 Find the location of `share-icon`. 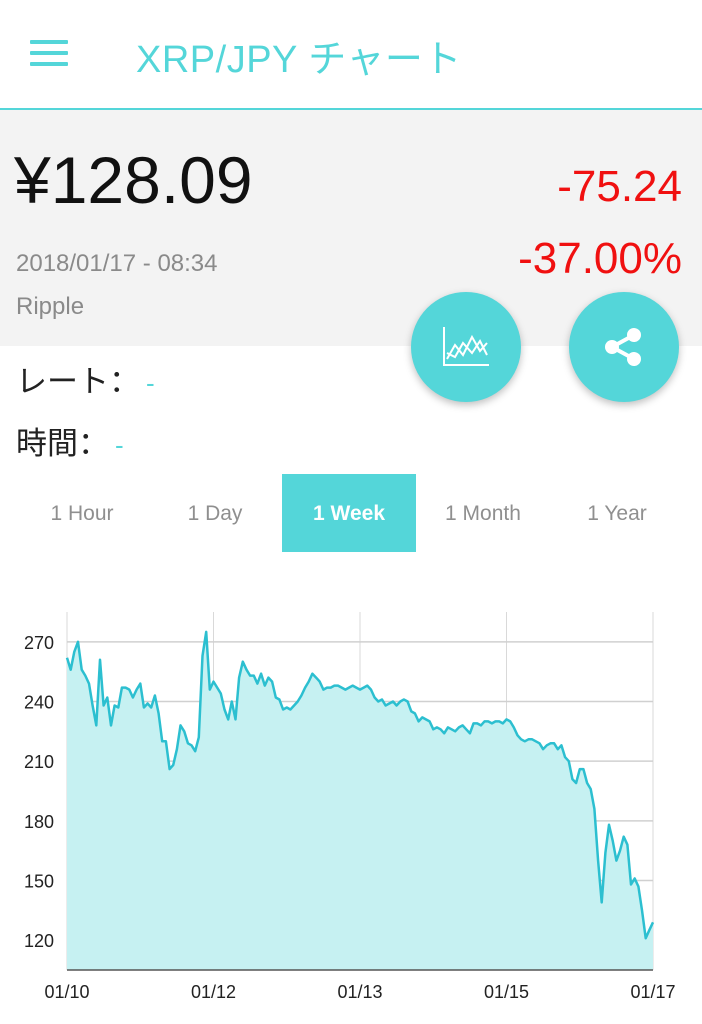

share-icon is located at coordinates (623, 347).